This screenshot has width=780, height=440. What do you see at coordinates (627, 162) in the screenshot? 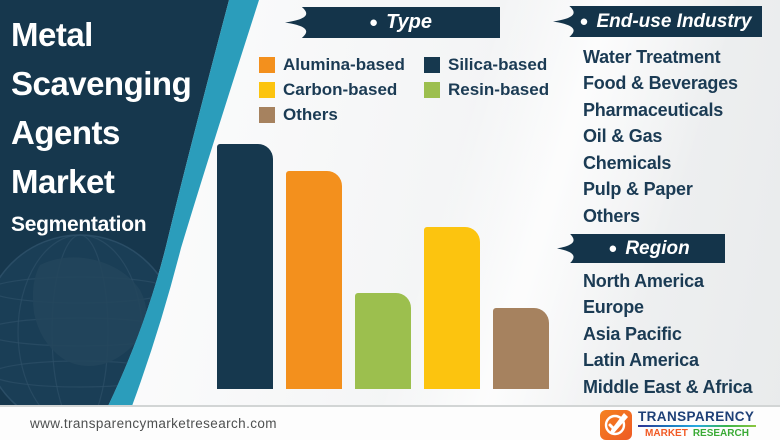
I see `end-use-item-chemicals: Chemicals` at bounding box center [627, 162].